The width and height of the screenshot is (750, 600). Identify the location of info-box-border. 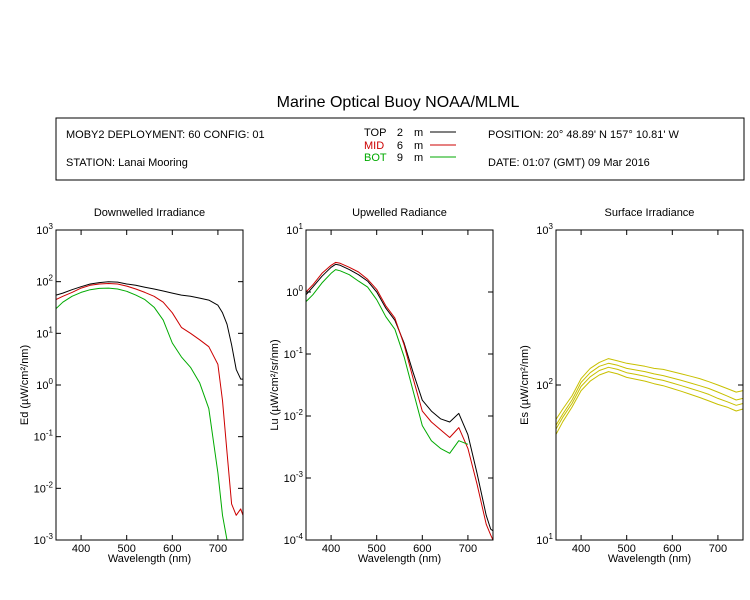
(400, 149).